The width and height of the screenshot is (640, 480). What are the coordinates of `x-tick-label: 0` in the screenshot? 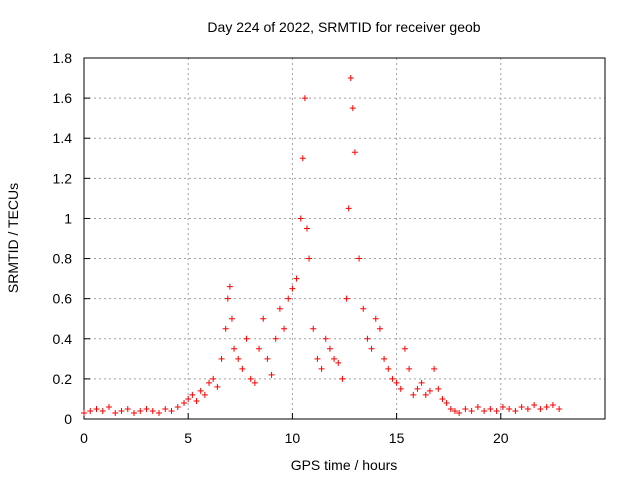 It's located at (84, 438).